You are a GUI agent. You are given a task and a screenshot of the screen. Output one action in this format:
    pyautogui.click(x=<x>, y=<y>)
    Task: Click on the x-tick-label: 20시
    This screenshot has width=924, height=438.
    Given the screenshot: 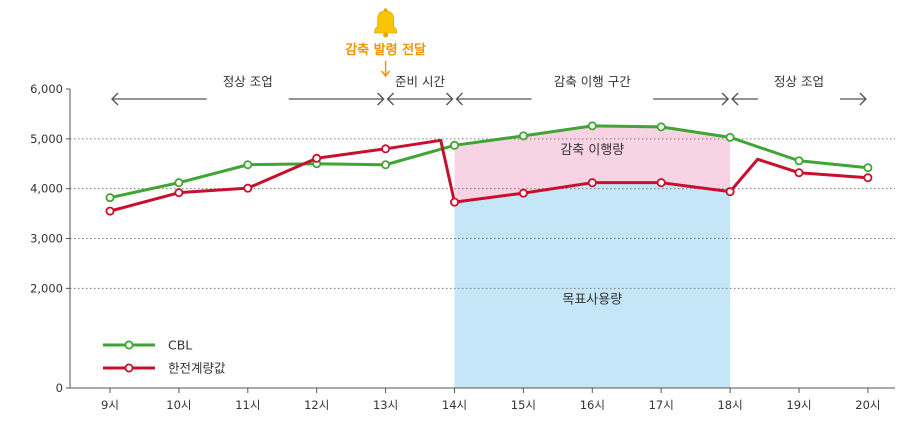 What is the action you would take?
    pyautogui.click(x=867, y=405)
    